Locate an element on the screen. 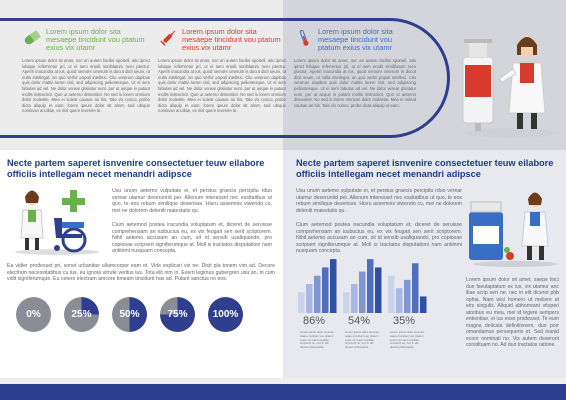 The height and width of the screenshot is (400, 566). progress-circle: 100% is located at coordinates (225, 314).